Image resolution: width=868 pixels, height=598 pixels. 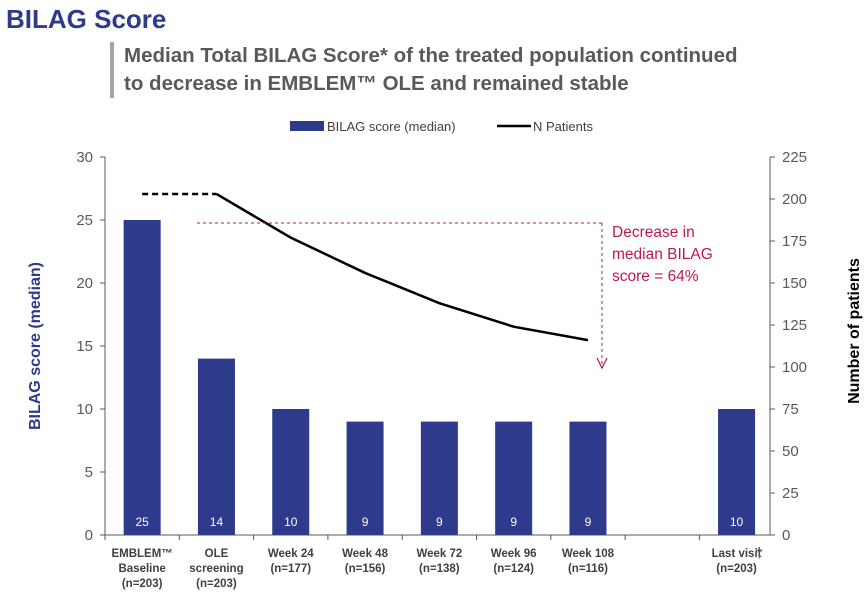 What do you see at coordinates (602, 363) in the screenshot?
I see `annotation-arrow-head` at bounding box center [602, 363].